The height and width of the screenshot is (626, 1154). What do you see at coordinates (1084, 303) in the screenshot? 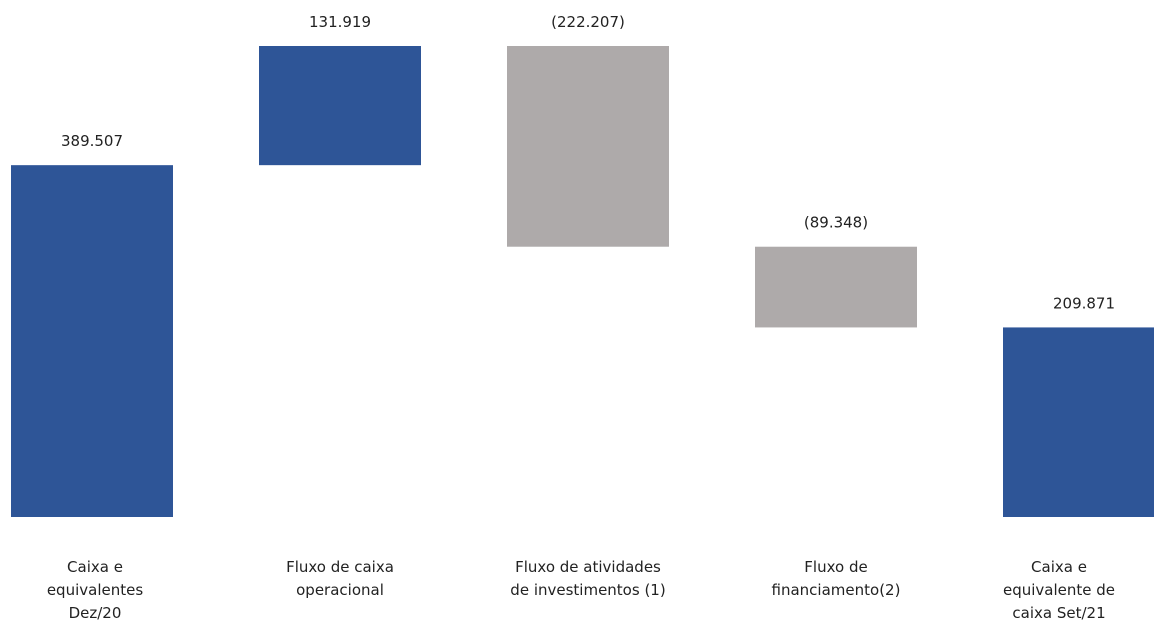
I see `value-label-5: 209.871` at bounding box center [1084, 303].